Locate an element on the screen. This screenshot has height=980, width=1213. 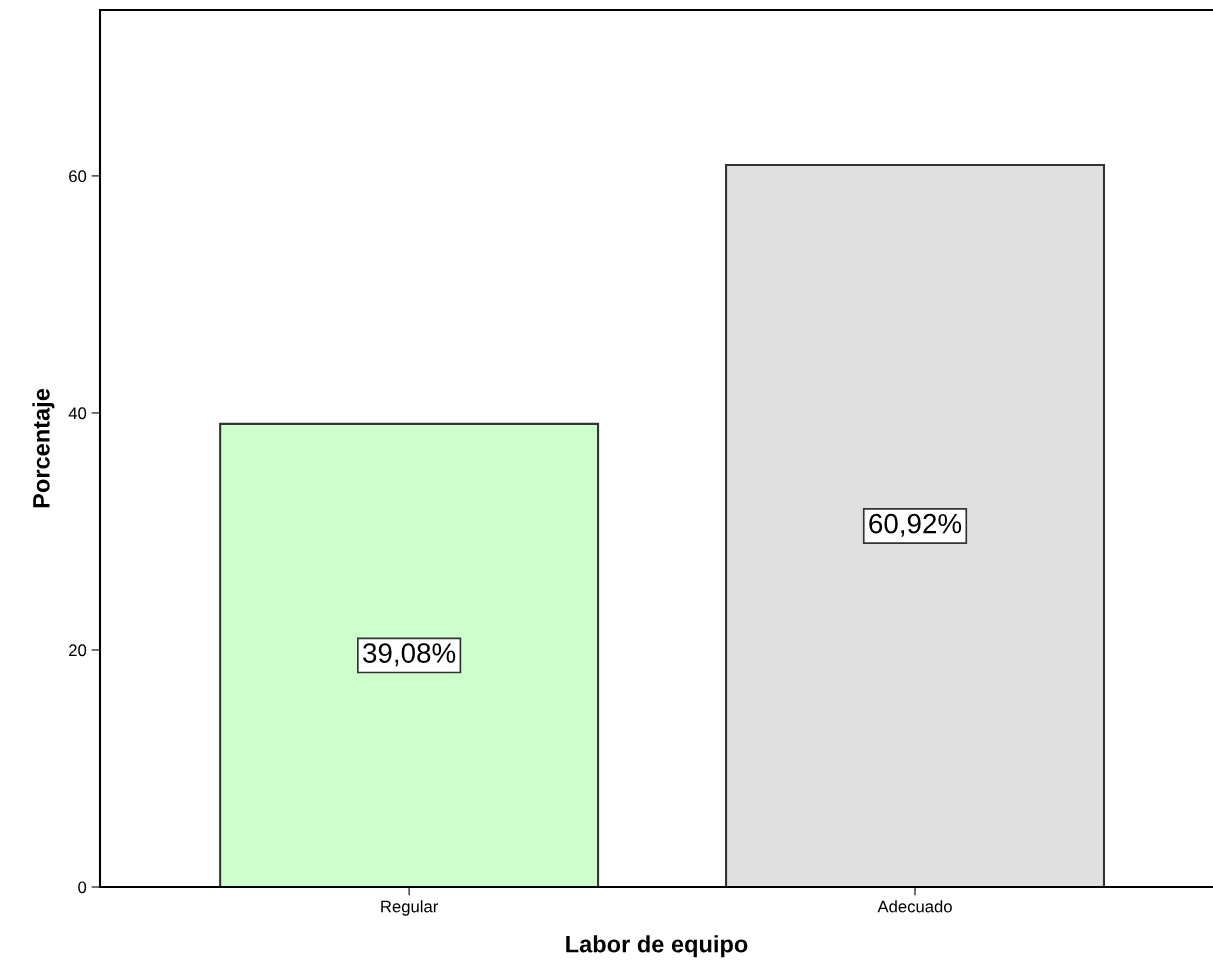
data-label: 39,08% is located at coordinates (409, 655).